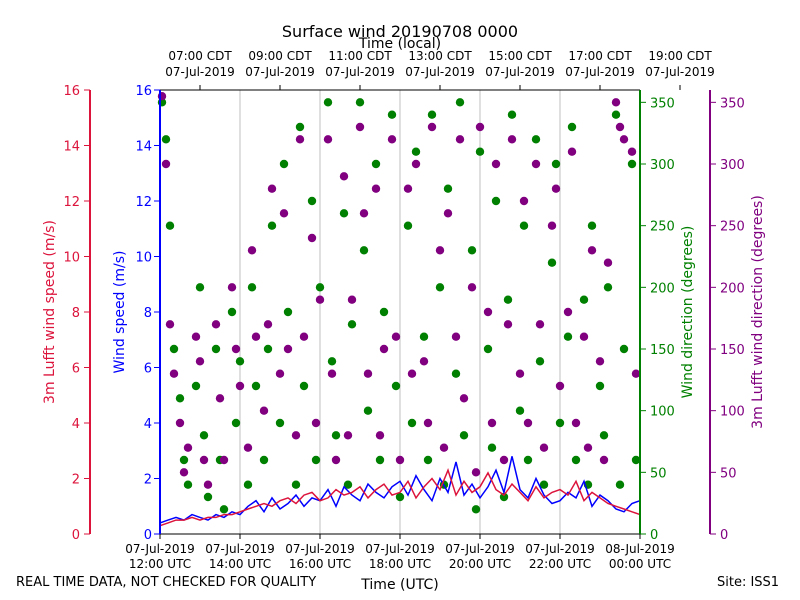  I want to click on wind-direction-tick-label: 350, so click(662, 103).